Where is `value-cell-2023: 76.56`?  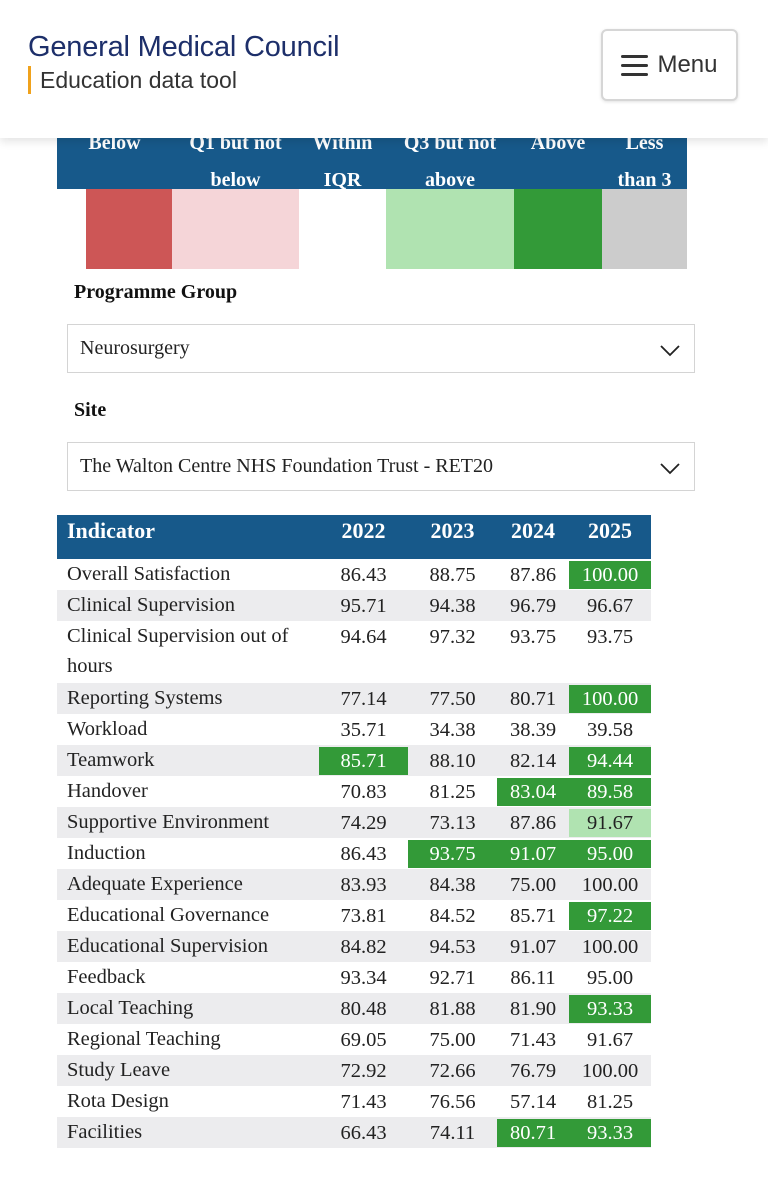
value-cell-2023: 76.56 is located at coordinates (452, 1102).